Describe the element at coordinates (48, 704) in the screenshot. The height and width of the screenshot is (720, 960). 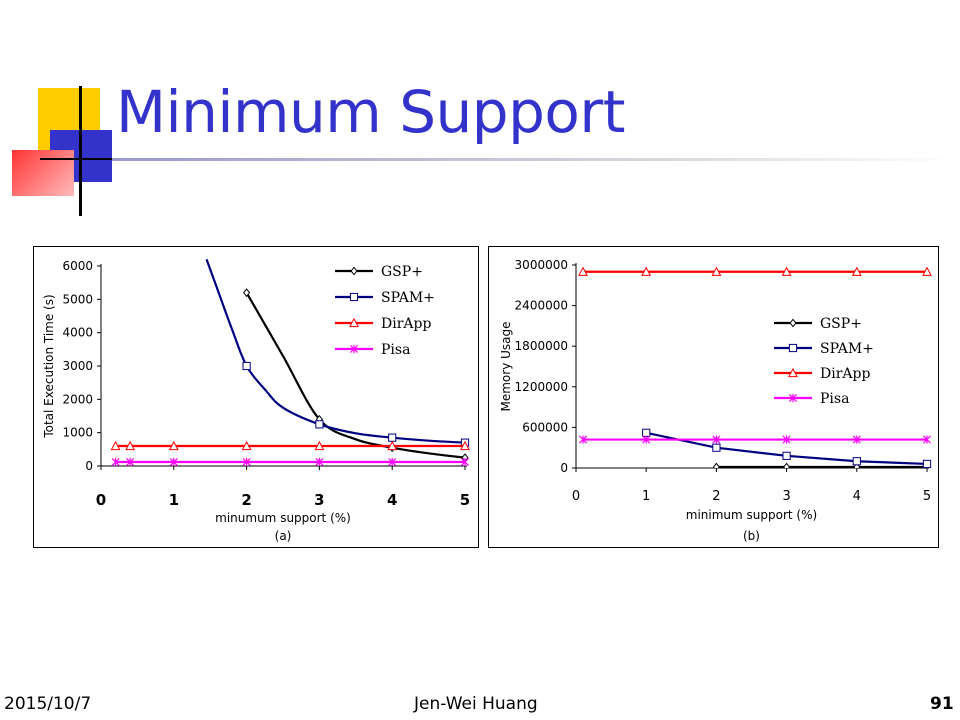
I see `footer-date: 2015/10/7` at that location.